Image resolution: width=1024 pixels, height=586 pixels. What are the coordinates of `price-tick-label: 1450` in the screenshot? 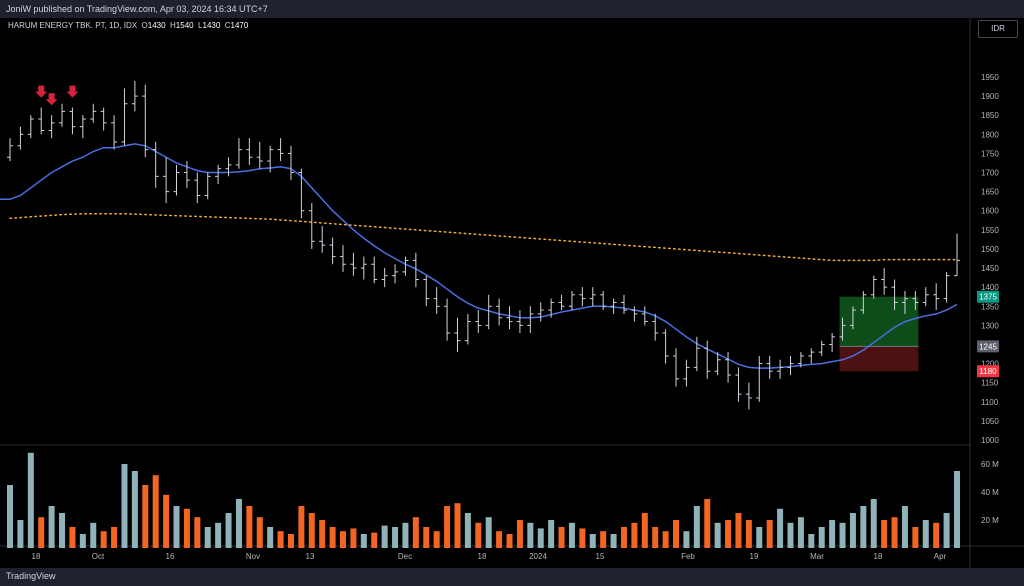 It's located at (990, 268).